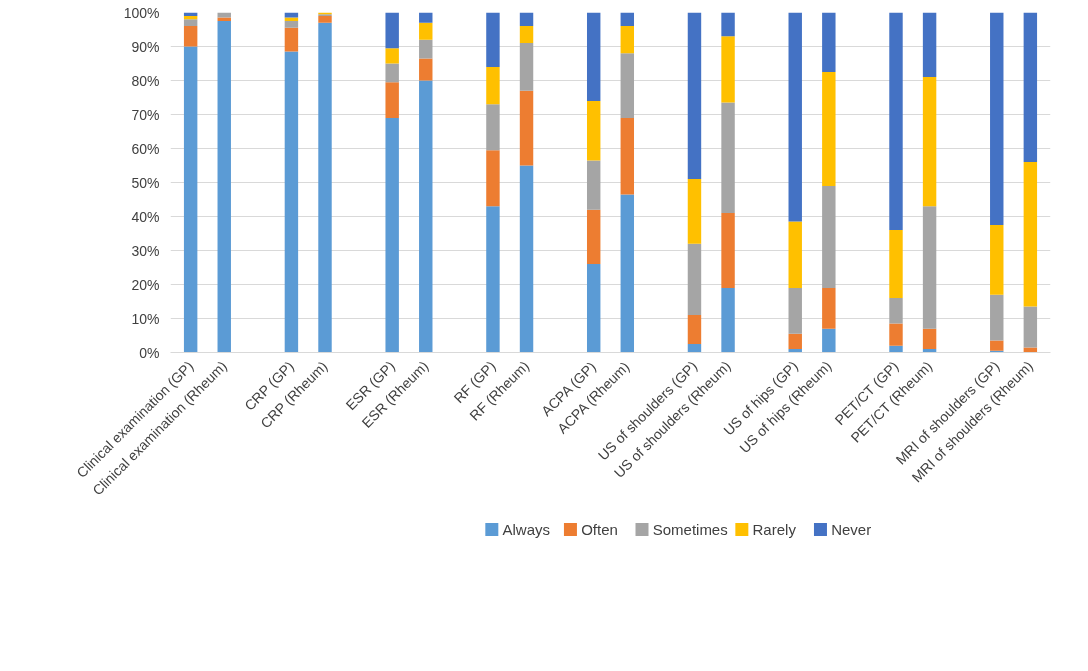 The width and height of the screenshot is (1088, 671). Describe the element at coordinates (145, 250) in the screenshot. I see `y-tick-label: 30%` at that location.